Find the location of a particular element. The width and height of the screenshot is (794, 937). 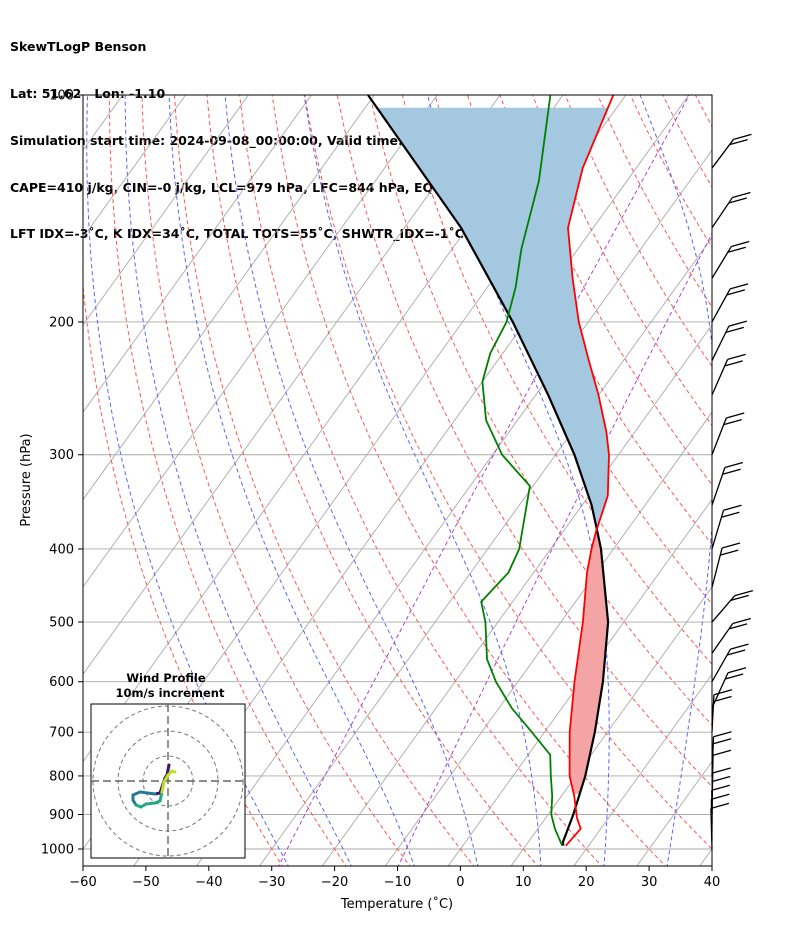

y-tick-label: 100 is located at coordinates (61, 96).